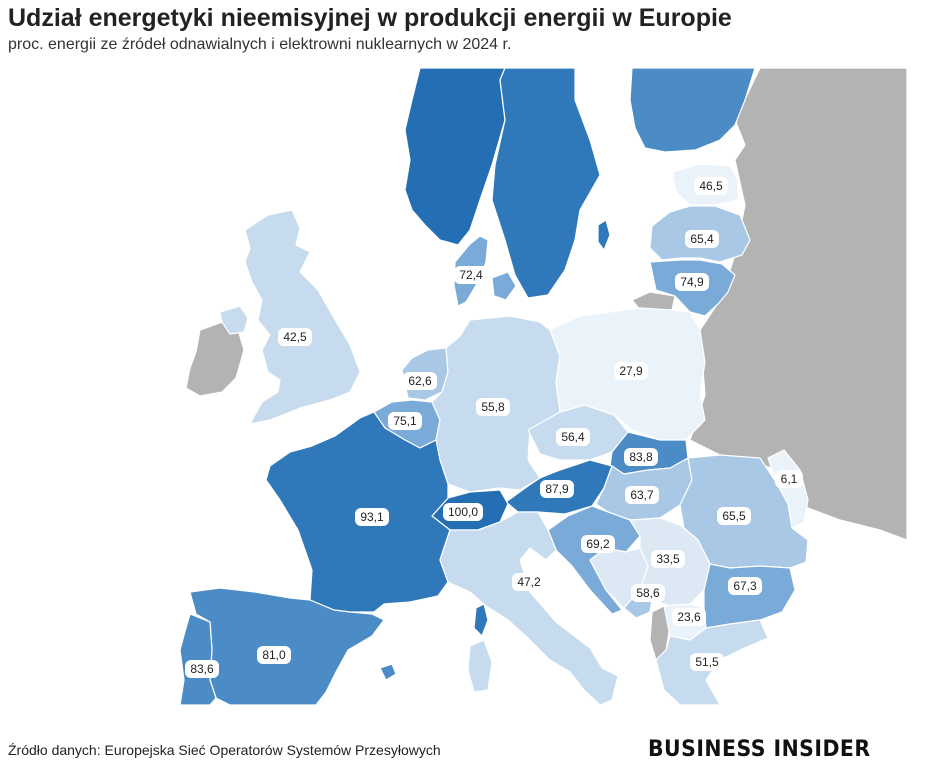 This screenshot has height=778, width=928. I want to click on label-germany: 55,8, so click(493, 407).